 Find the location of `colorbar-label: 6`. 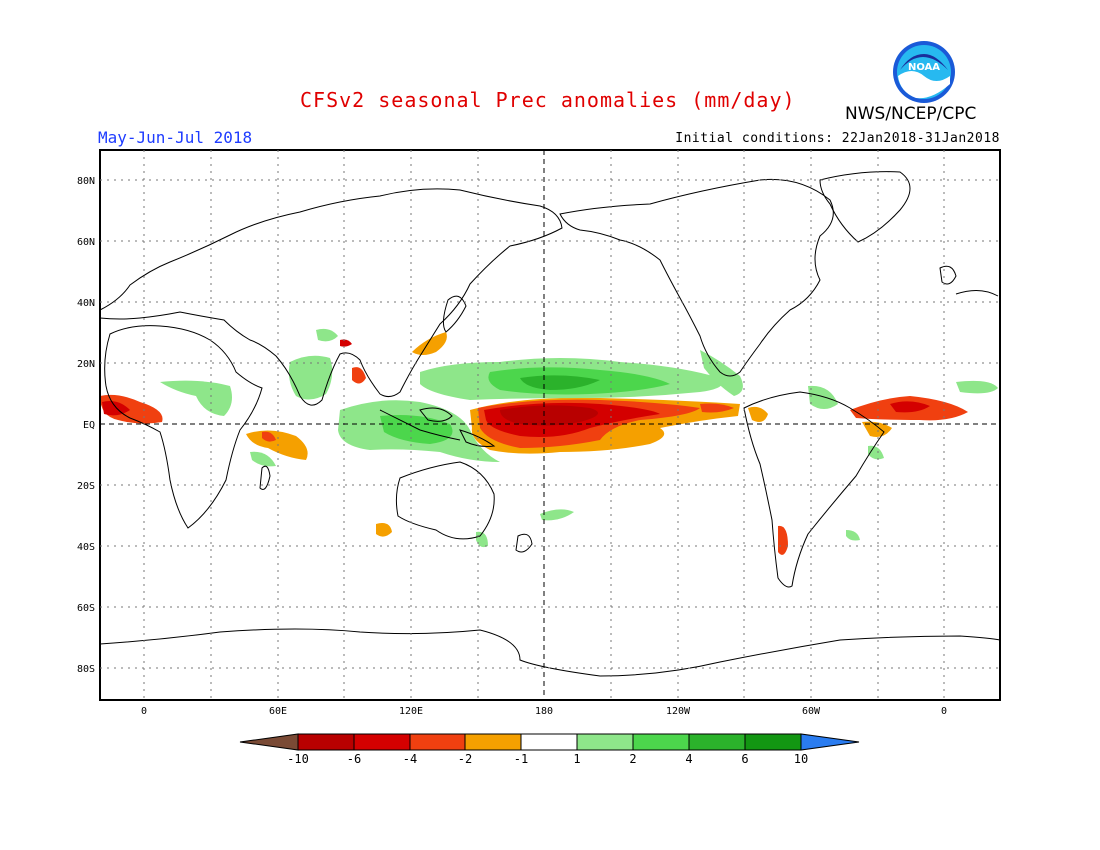

colorbar-label: 6 is located at coordinates (744, 759).